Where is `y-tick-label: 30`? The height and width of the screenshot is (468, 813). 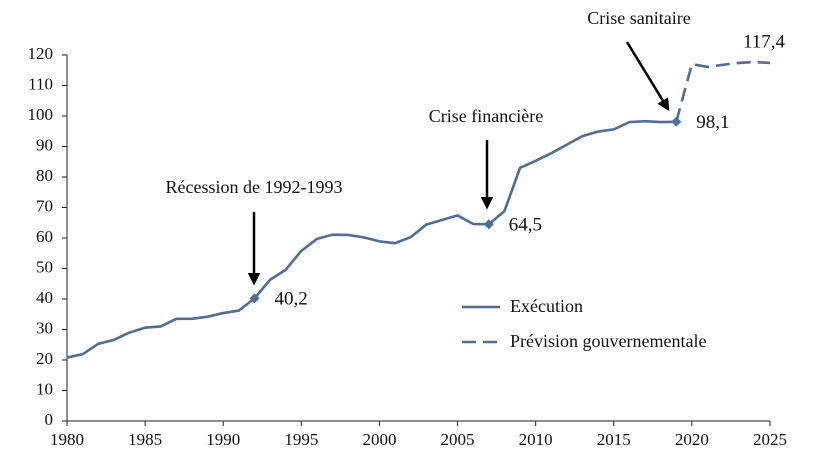
y-tick-label: 30 is located at coordinates (44, 327).